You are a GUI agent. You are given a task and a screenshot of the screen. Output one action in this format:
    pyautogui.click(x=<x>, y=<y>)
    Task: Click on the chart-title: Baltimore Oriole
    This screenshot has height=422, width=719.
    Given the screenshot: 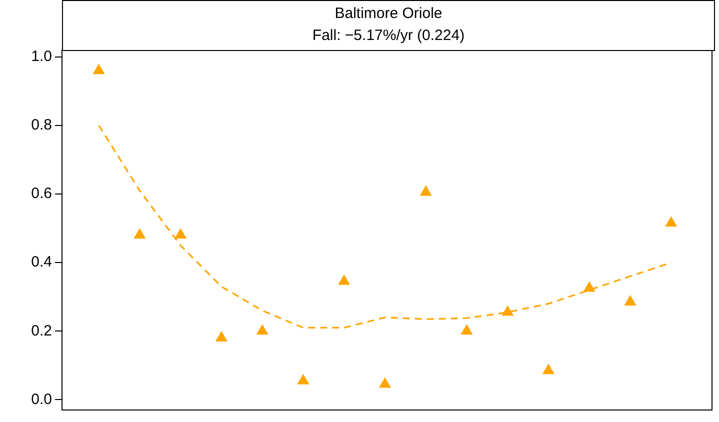 What is the action you would take?
    pyautogui.click(x=389, y=14)
    